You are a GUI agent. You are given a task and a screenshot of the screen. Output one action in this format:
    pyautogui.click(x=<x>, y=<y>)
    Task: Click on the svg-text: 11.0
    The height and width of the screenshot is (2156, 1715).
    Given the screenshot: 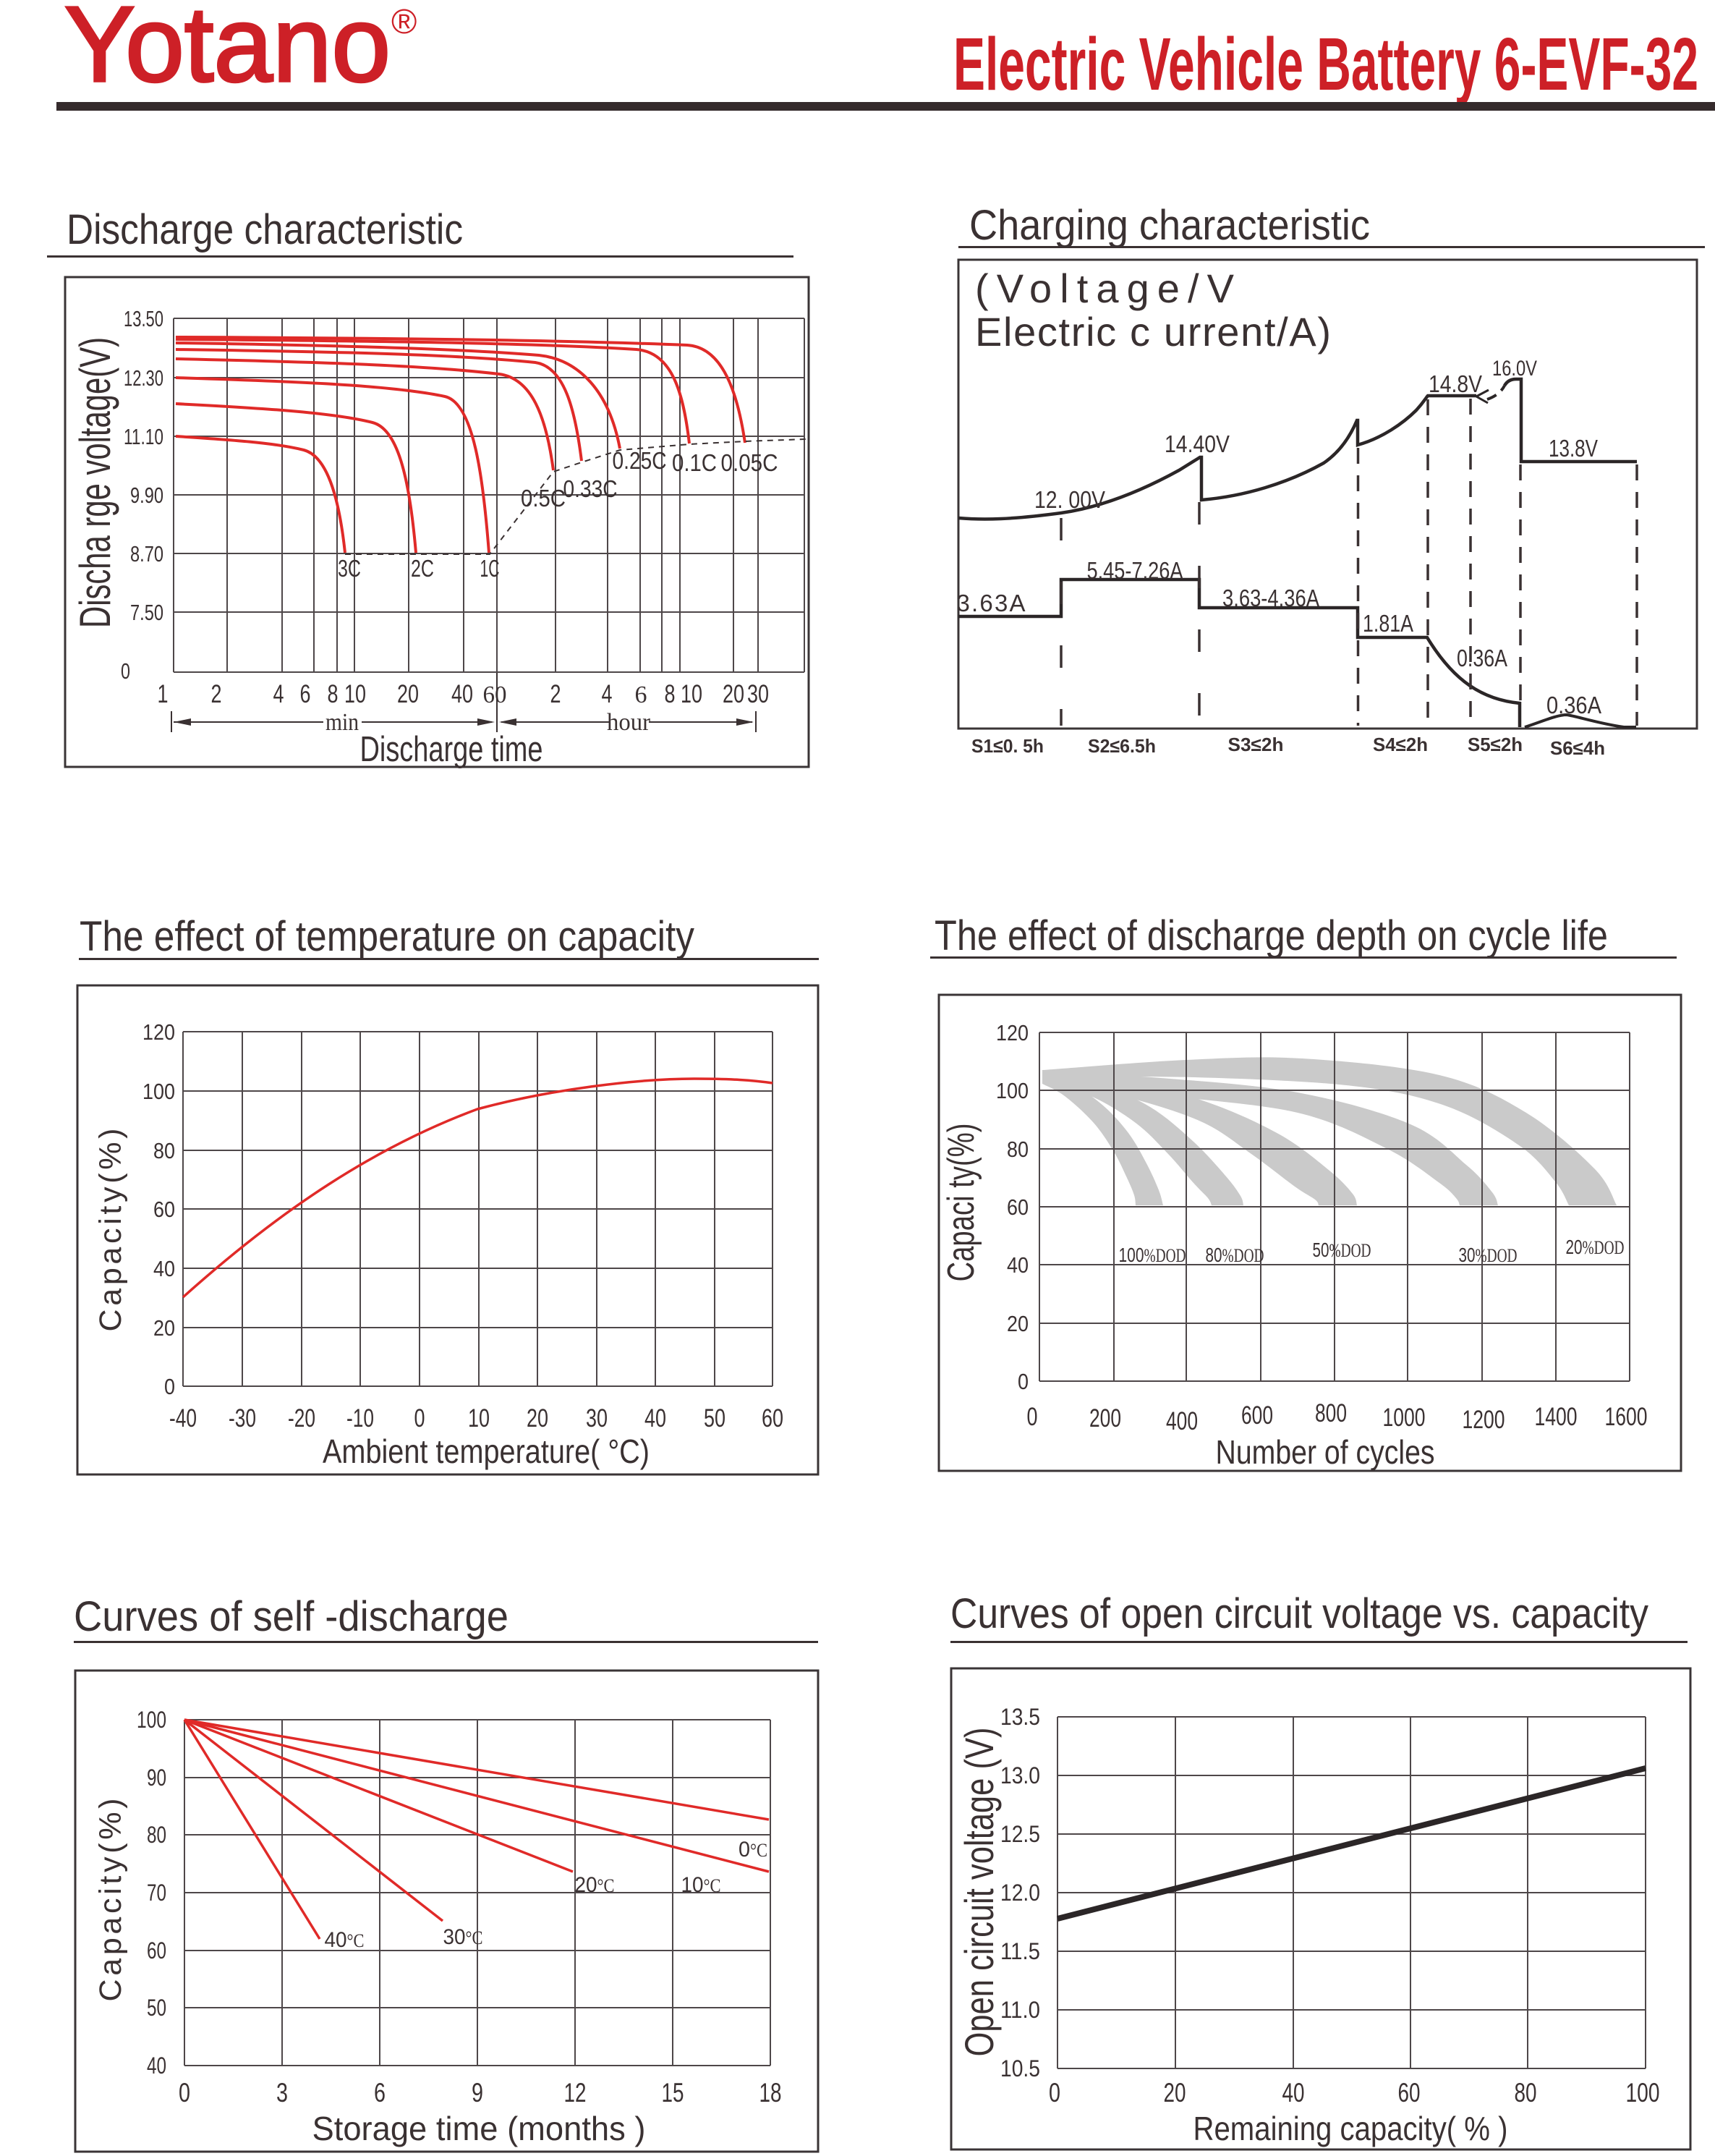 What is the action you would take?
    pyautogui.click(x=1020, y=2010)
    